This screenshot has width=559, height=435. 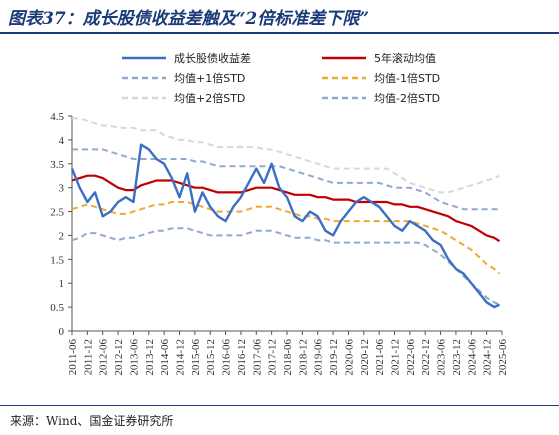 I want to click on y-tick-label: 0.5, so click(x=57, y=308).